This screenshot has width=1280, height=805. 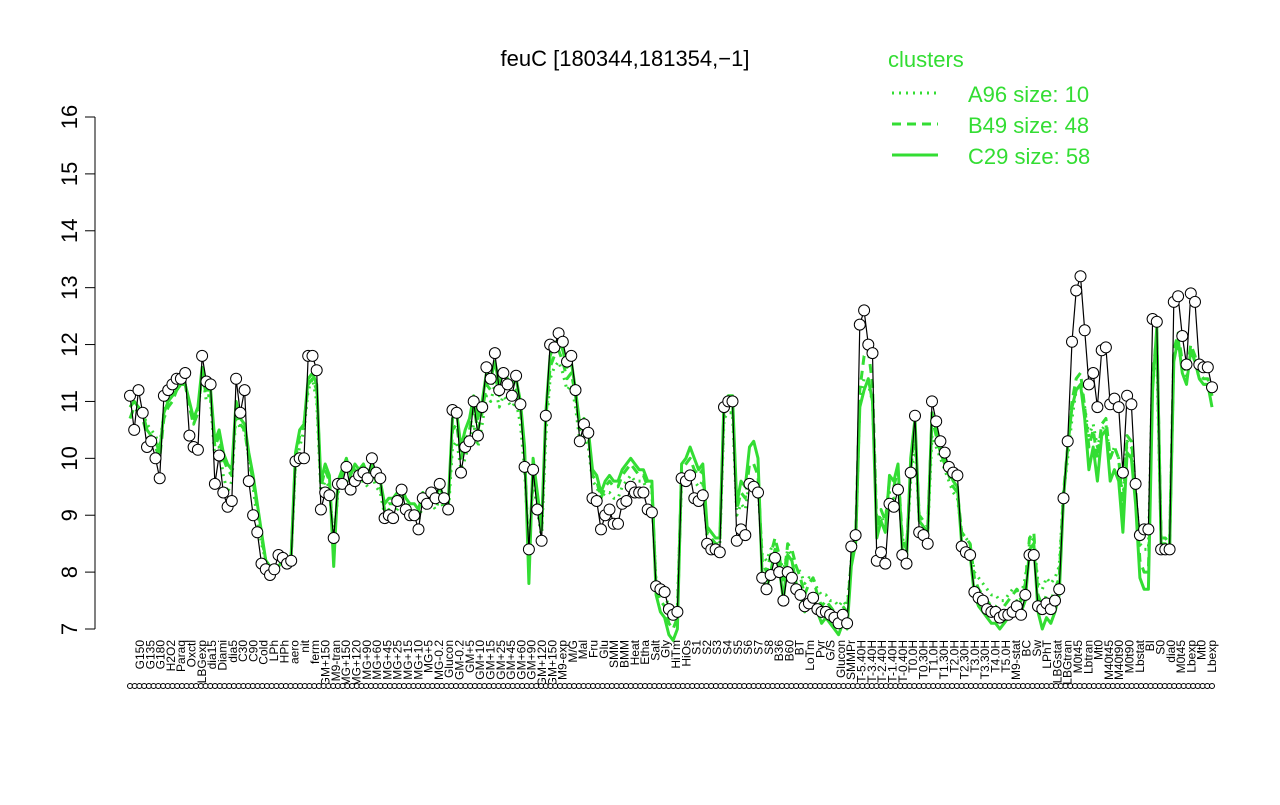 I want to click on x-tick-label: MG+25, so click(x=398, y=660).